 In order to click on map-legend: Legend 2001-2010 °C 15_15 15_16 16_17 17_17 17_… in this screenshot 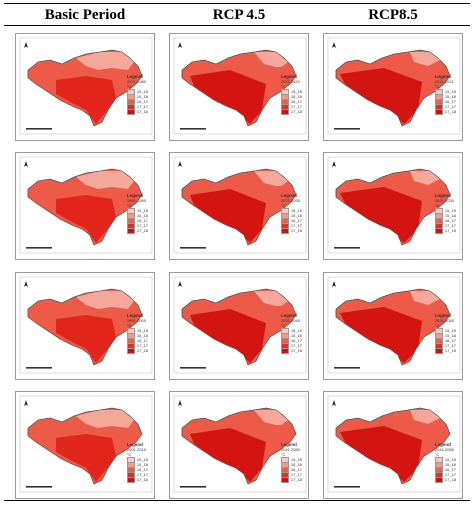, I will do `click(137, 462)`.